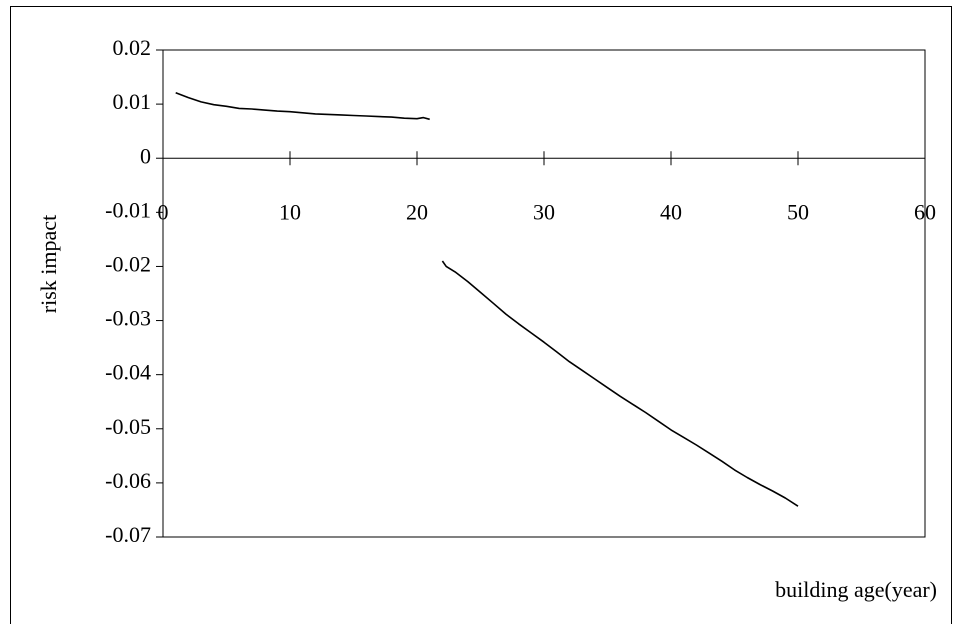 This screenshot has height=626, width=954. Describe the element at coordinates (925, 211) in the screenshot. I see `x-tick-label: 60` at that location.